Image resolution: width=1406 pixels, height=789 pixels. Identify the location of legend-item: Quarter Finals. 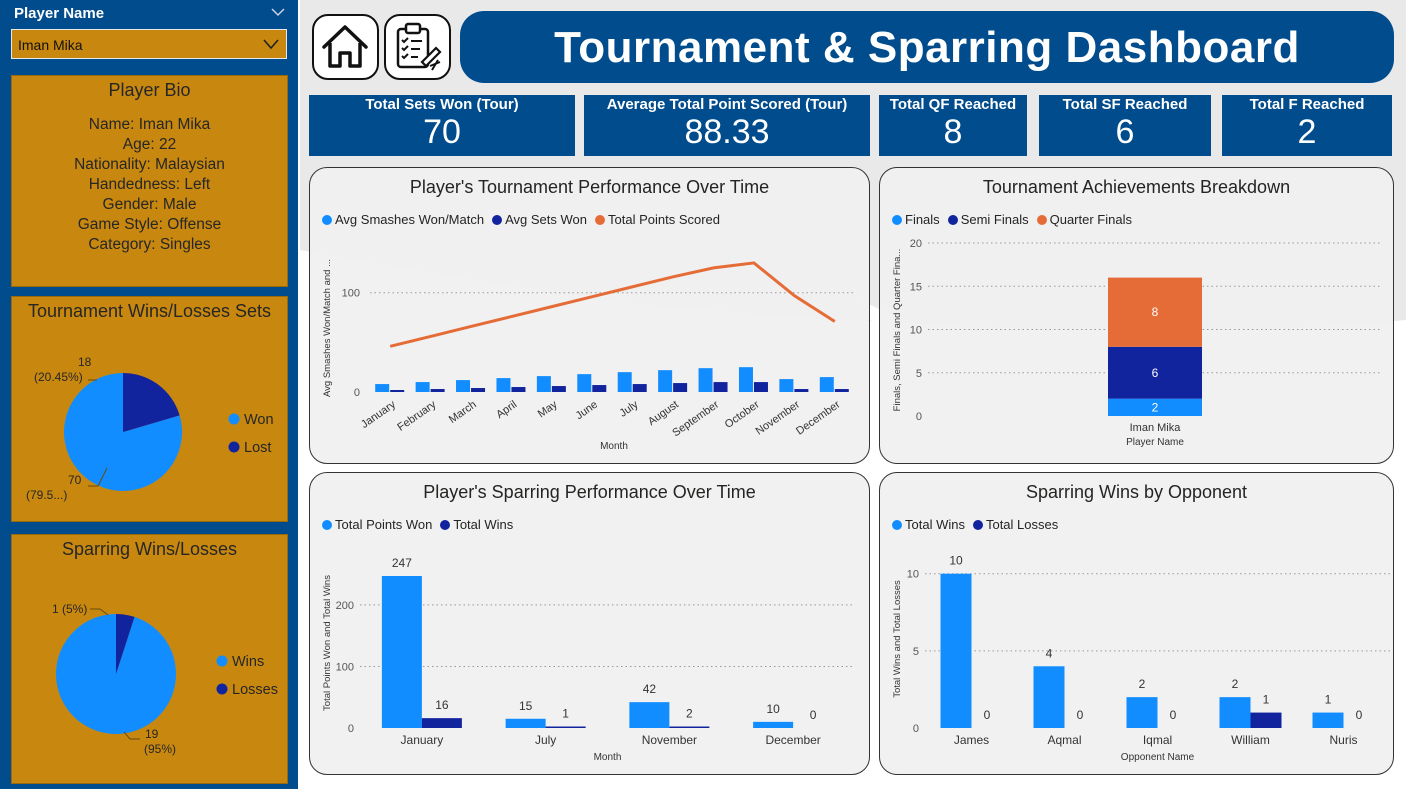
(1084, 219).